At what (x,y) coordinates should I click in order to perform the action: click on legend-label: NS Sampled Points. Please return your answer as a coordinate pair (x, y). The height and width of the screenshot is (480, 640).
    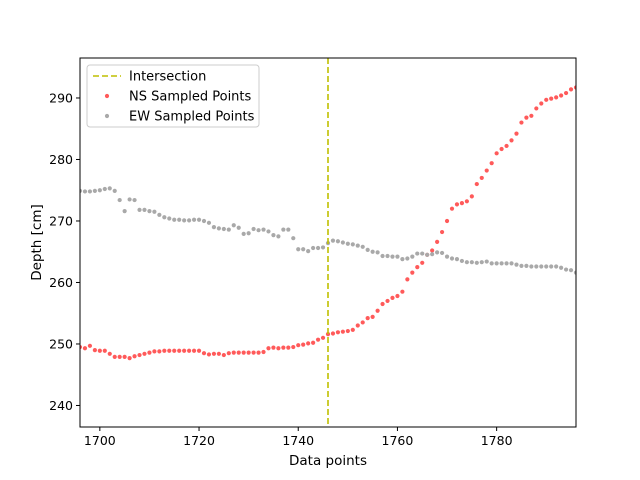
    Looking at the image, I should click on (190, 97).